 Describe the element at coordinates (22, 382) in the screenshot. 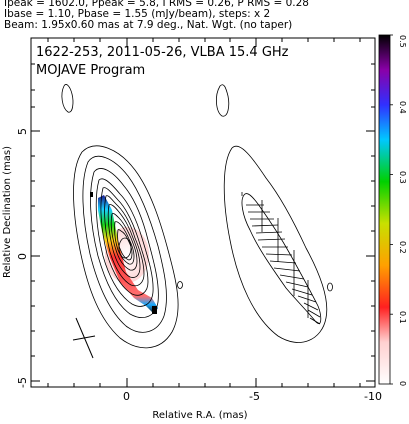

I see `y-tick-label-2: -5` at that location.